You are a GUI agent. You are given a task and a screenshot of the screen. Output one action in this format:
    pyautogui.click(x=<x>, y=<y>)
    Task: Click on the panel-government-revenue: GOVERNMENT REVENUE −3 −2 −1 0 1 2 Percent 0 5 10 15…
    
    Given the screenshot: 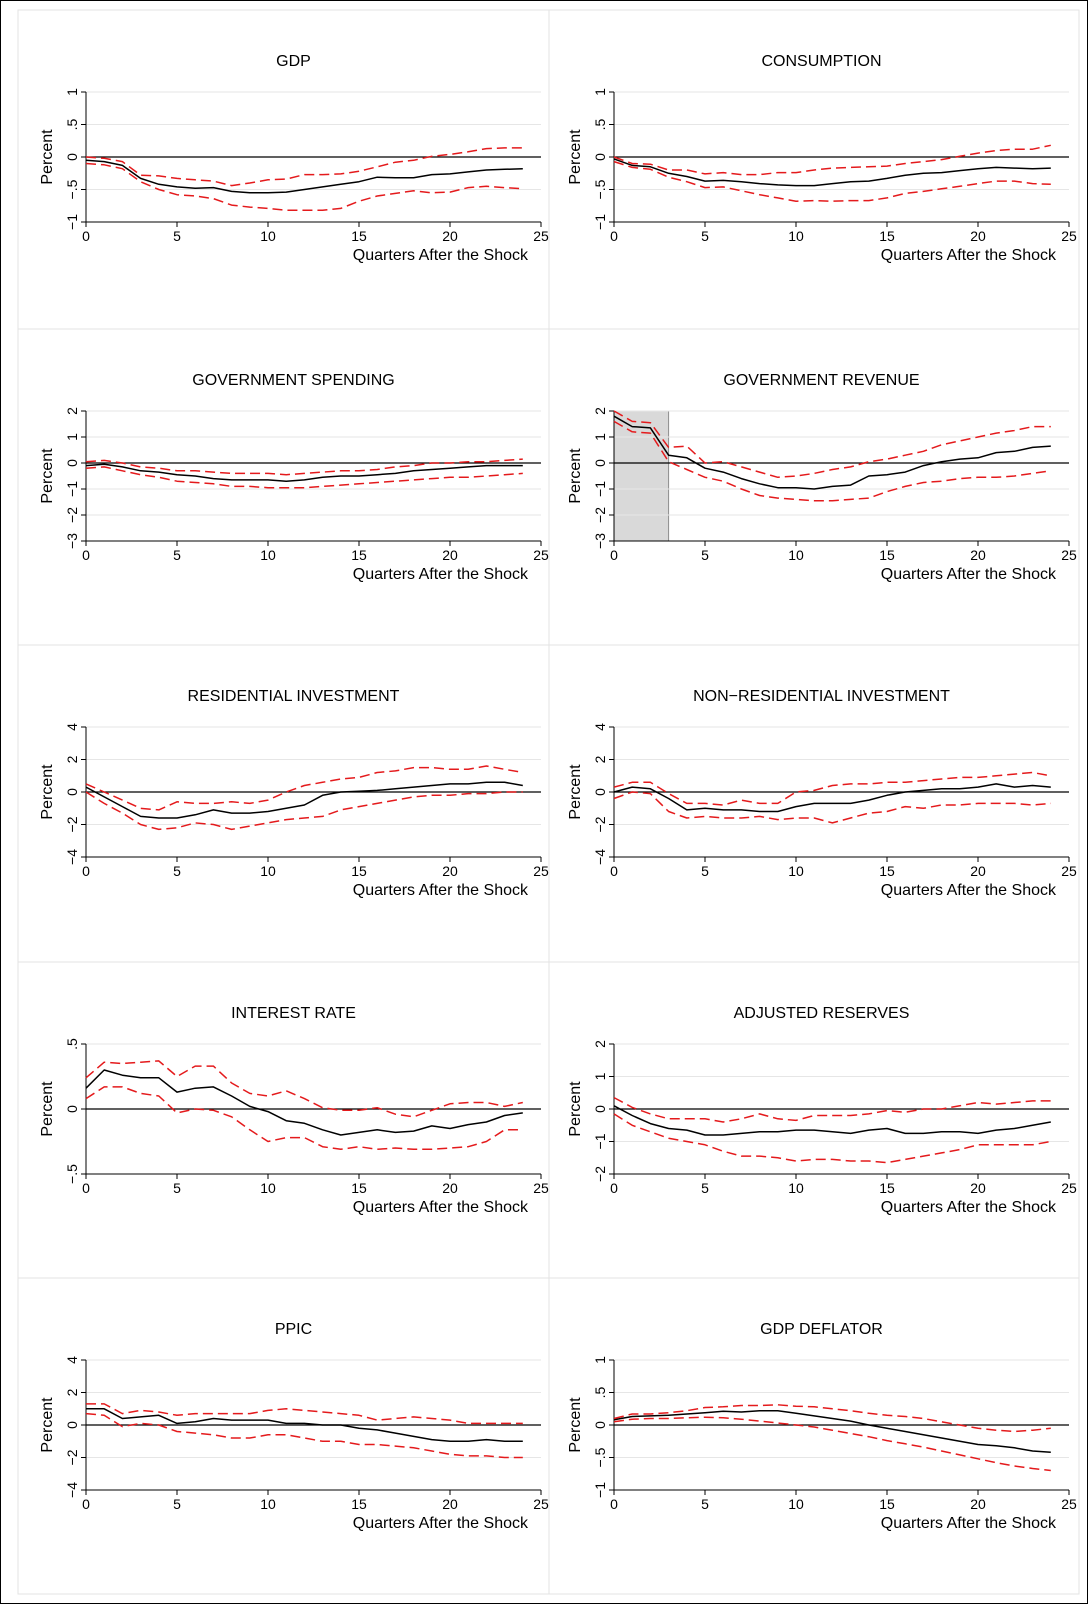 What is the action you would take?
    pyautogui.click(x=814, y=487)
    